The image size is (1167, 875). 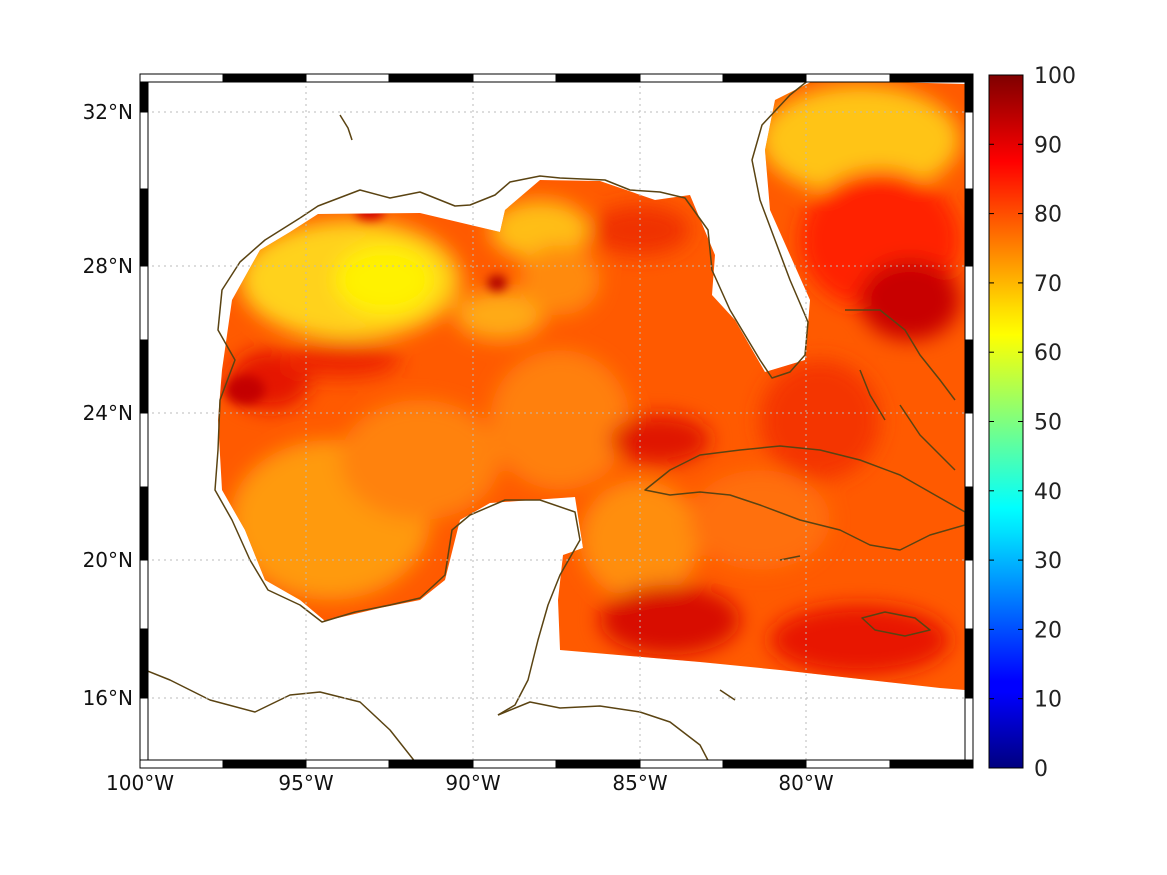 What do you see at coordinates (108, 698) in the screenshot?
I see `y-tick-label: 16°N` at bounding box center [108, 698].